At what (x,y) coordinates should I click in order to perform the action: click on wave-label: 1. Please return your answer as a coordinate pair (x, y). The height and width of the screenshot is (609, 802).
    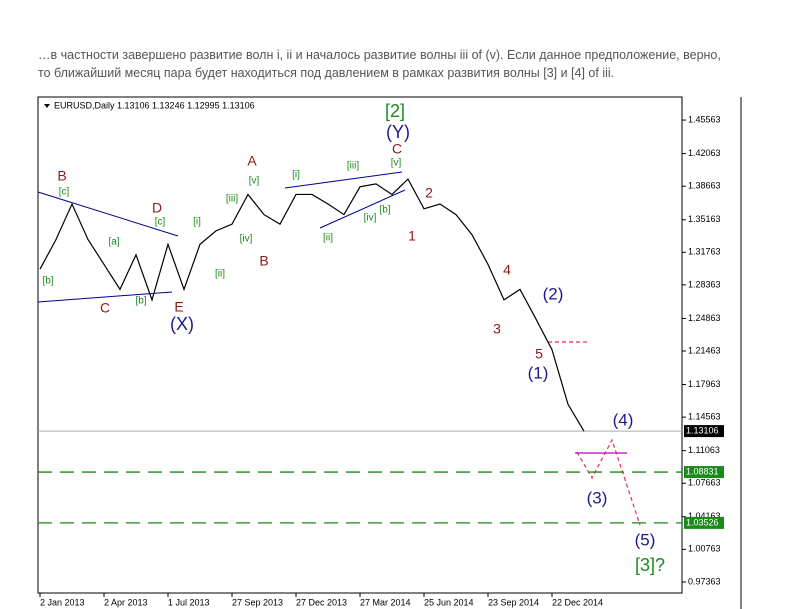
    Looking at the image, I should click on (412, 236).